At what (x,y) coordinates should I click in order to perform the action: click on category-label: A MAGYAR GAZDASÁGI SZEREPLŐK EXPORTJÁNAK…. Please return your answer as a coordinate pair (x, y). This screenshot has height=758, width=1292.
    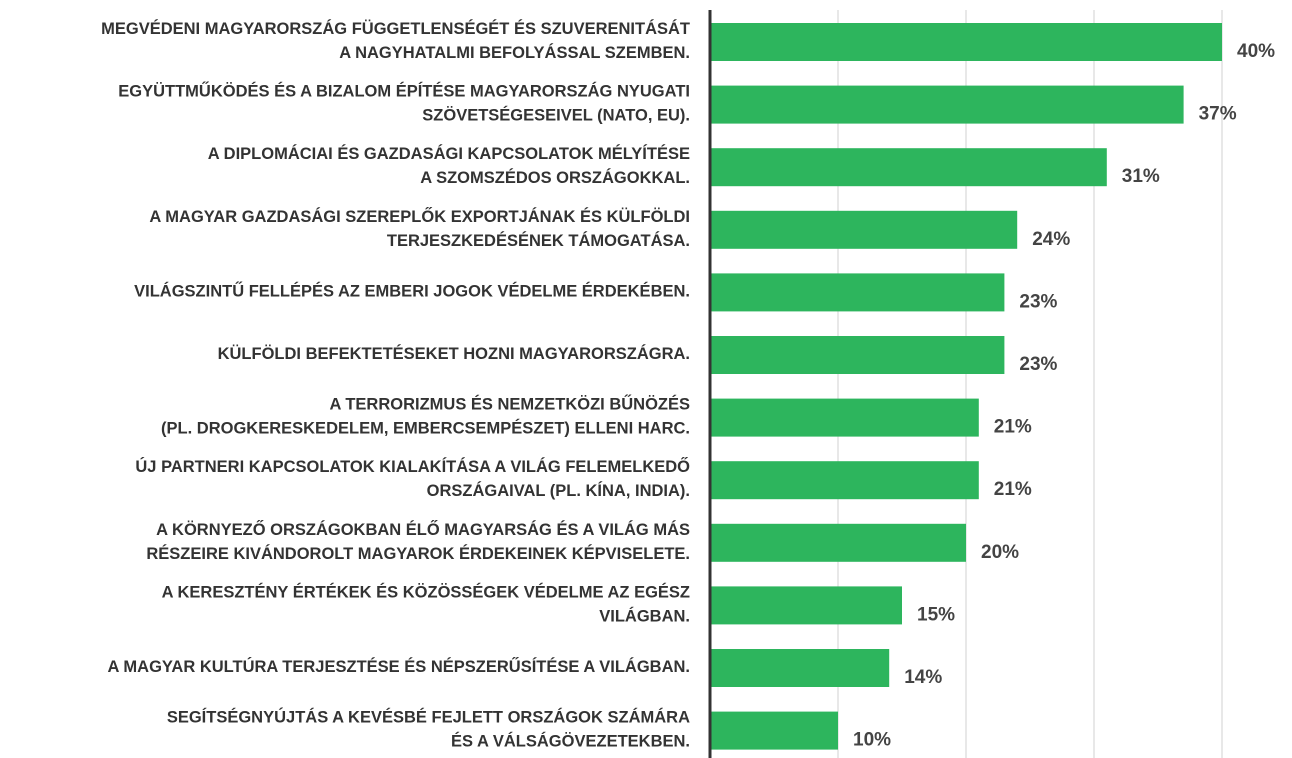
    Looking at the image, I should click on (419, 228).